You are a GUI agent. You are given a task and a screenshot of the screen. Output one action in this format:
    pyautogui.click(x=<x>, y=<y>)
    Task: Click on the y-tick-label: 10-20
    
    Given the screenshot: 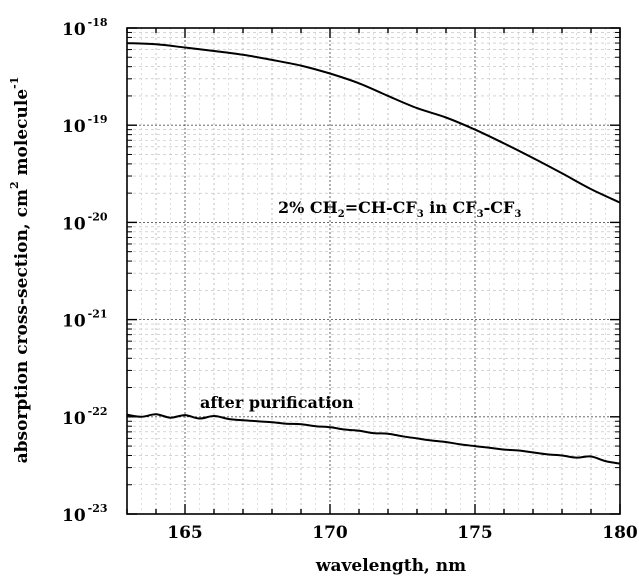 What is the action you would take?
    pyautogui.click(x=85, y=222)
    